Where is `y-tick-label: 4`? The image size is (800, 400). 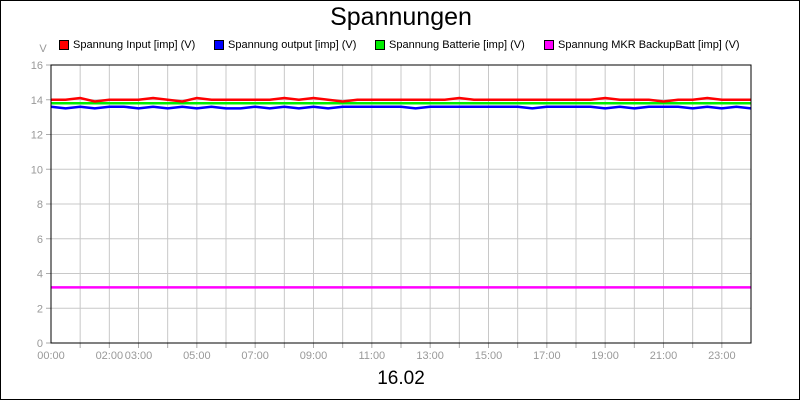 y-tick-label: 4 is located at coordinates (40, 275).